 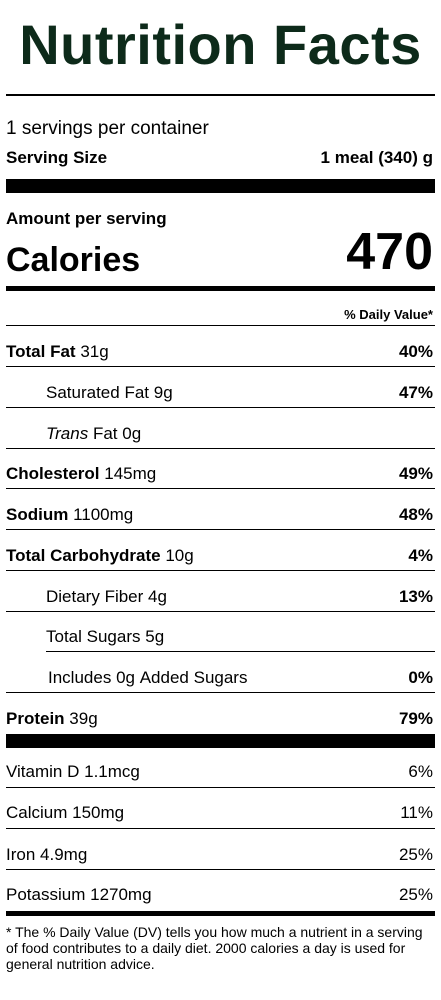 I want to click on nutrient-row-total-carbohydrate: Total Carbohydrate 10g, so click(x=100, y=556).